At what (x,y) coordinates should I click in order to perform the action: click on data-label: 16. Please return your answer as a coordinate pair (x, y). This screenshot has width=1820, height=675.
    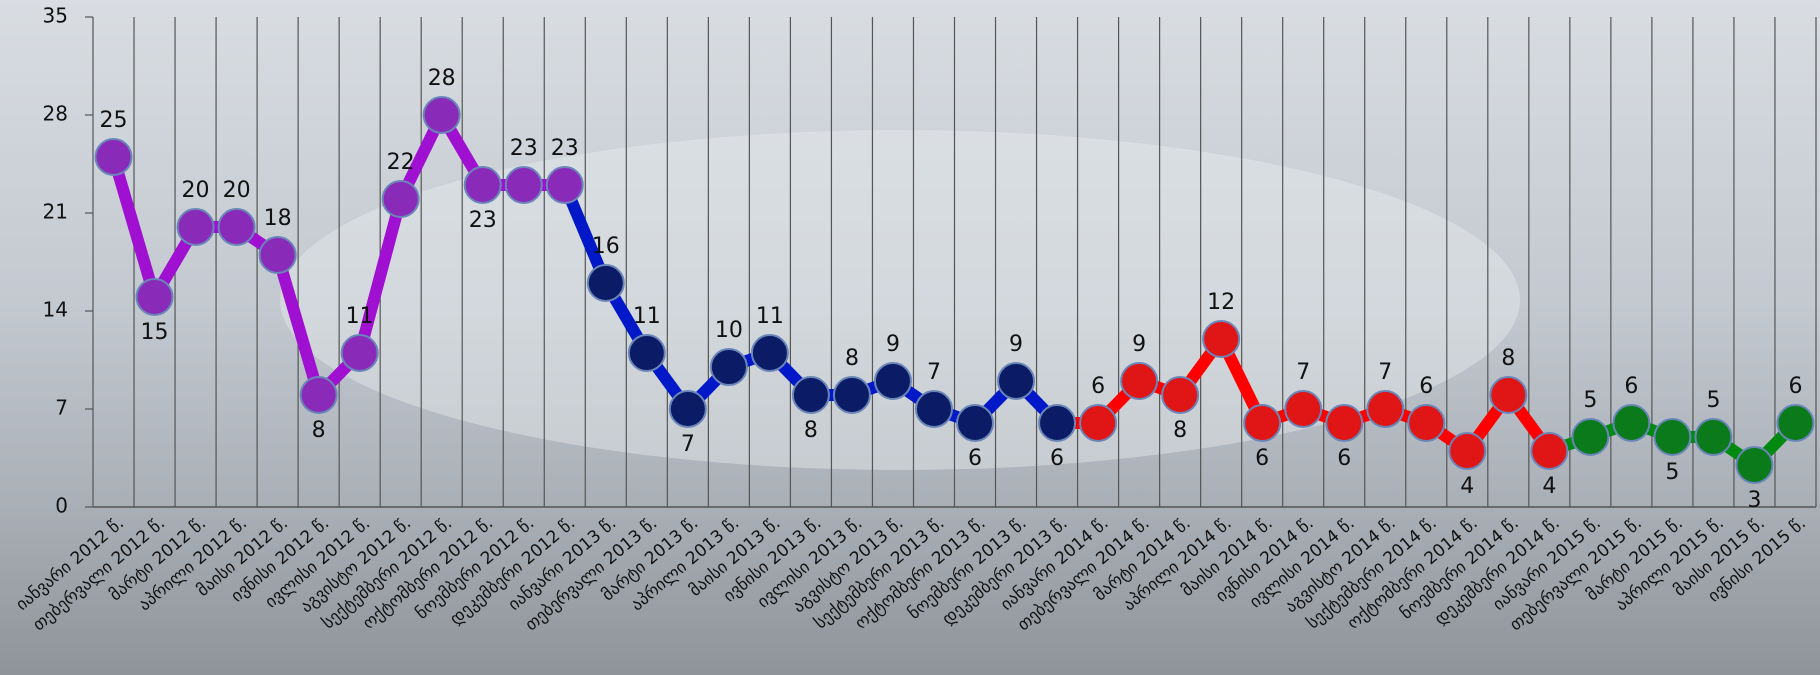
    Looking at the image, I should click on (606, 246).